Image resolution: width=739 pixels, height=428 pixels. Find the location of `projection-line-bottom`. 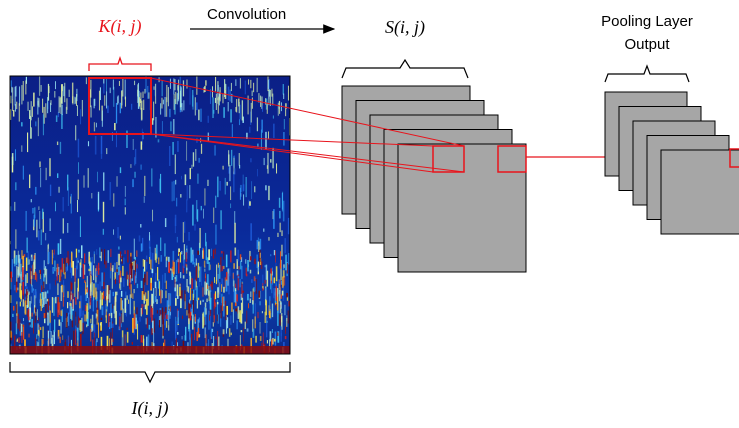

projection-line-bottom is located at coordinates (307, 153).